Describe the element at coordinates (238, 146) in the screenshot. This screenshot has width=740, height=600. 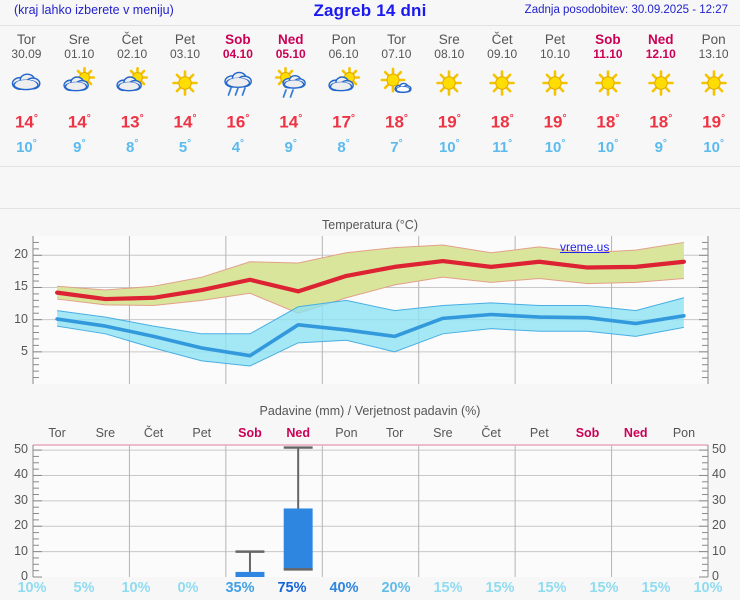
I see `temperature-min: 4°` at that location.